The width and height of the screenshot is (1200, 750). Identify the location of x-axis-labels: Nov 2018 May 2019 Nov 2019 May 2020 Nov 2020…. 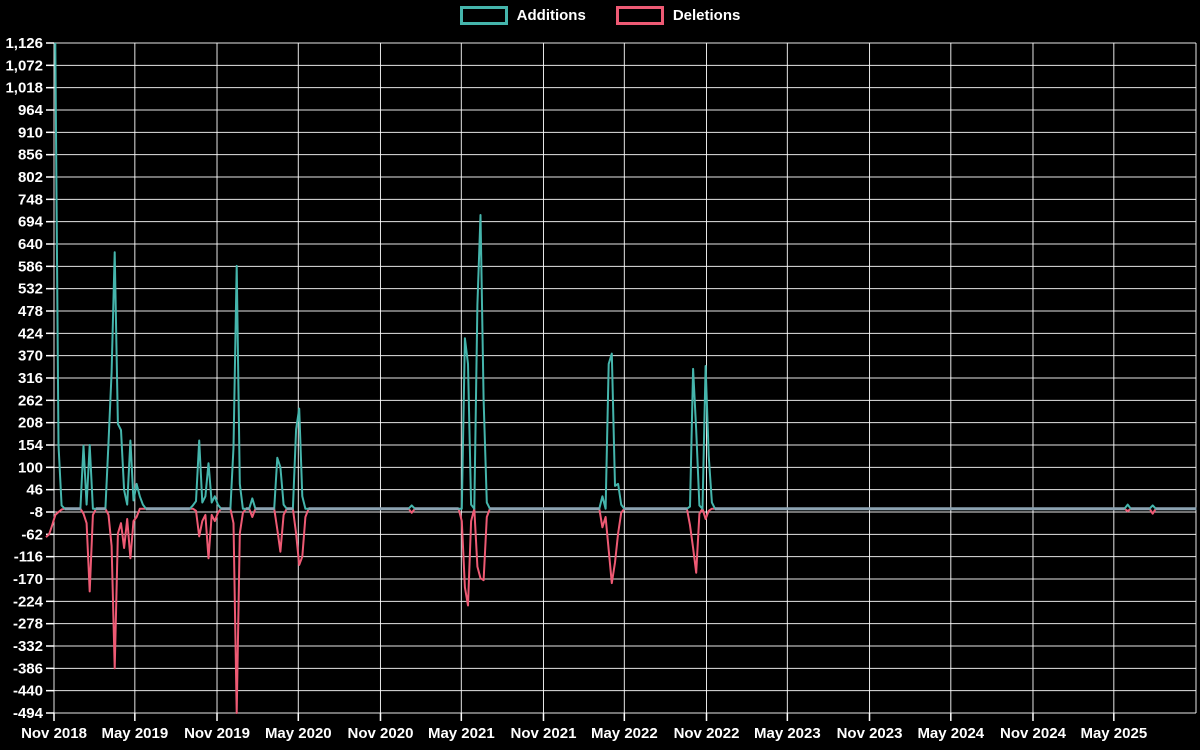
(584, 727).